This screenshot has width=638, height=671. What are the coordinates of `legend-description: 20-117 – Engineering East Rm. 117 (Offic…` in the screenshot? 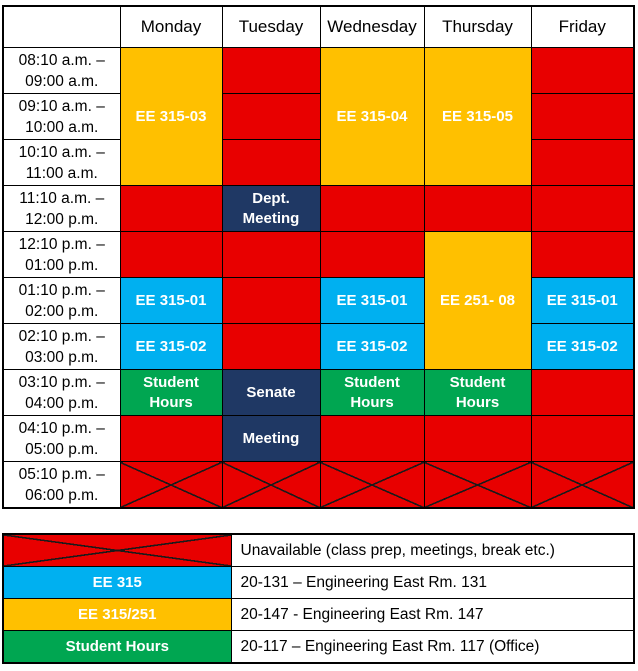 It's located at (432, 647).